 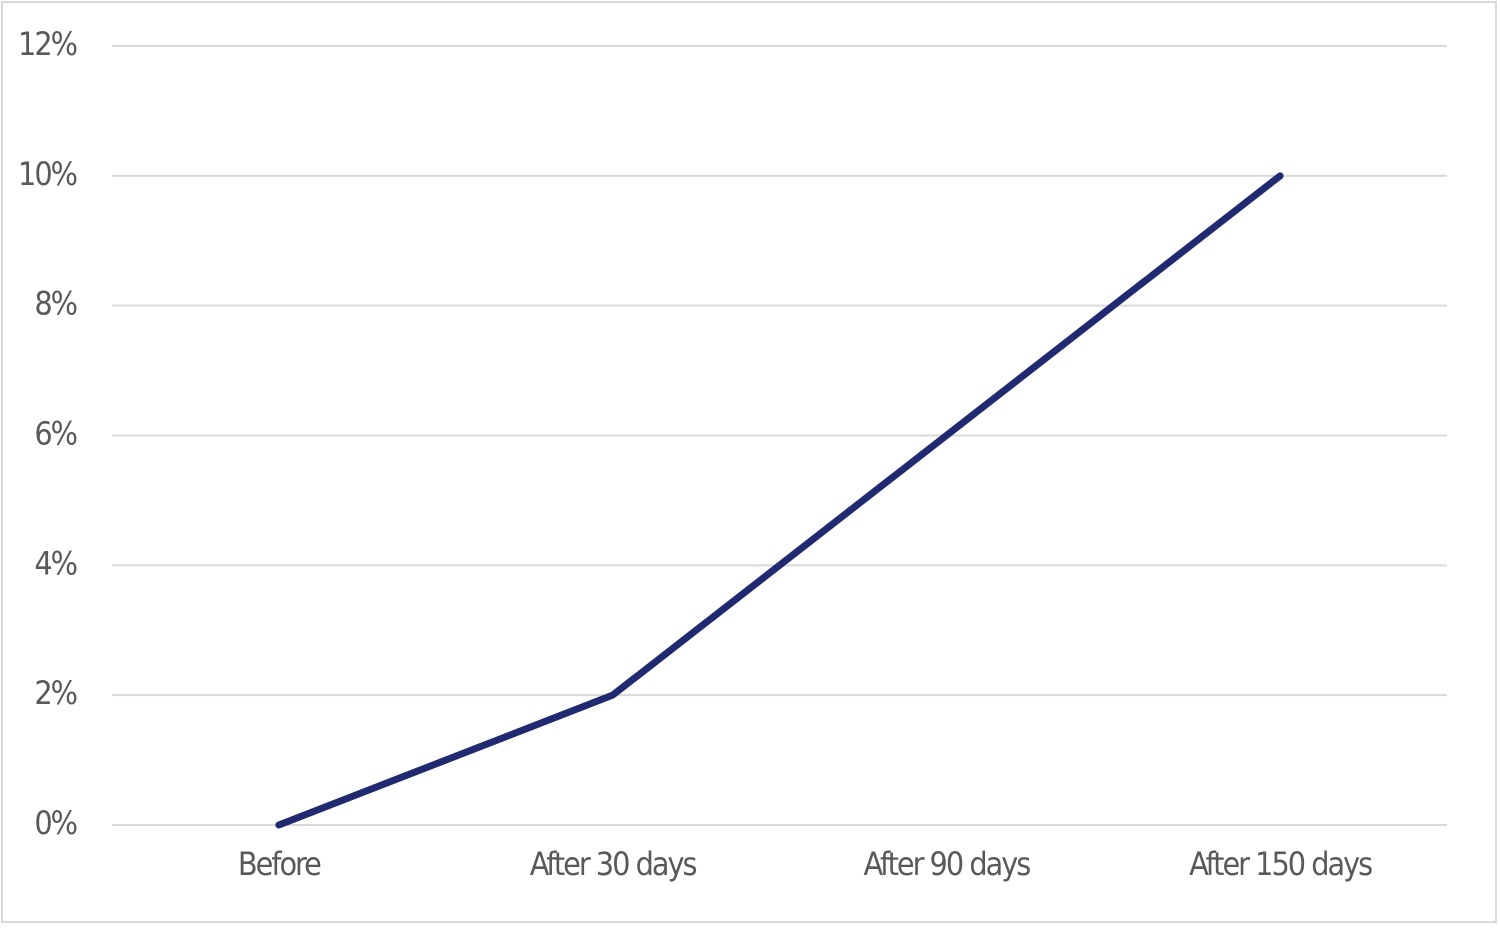 I want to click on y-tick-label: 4%, so click(x=55, y=563).